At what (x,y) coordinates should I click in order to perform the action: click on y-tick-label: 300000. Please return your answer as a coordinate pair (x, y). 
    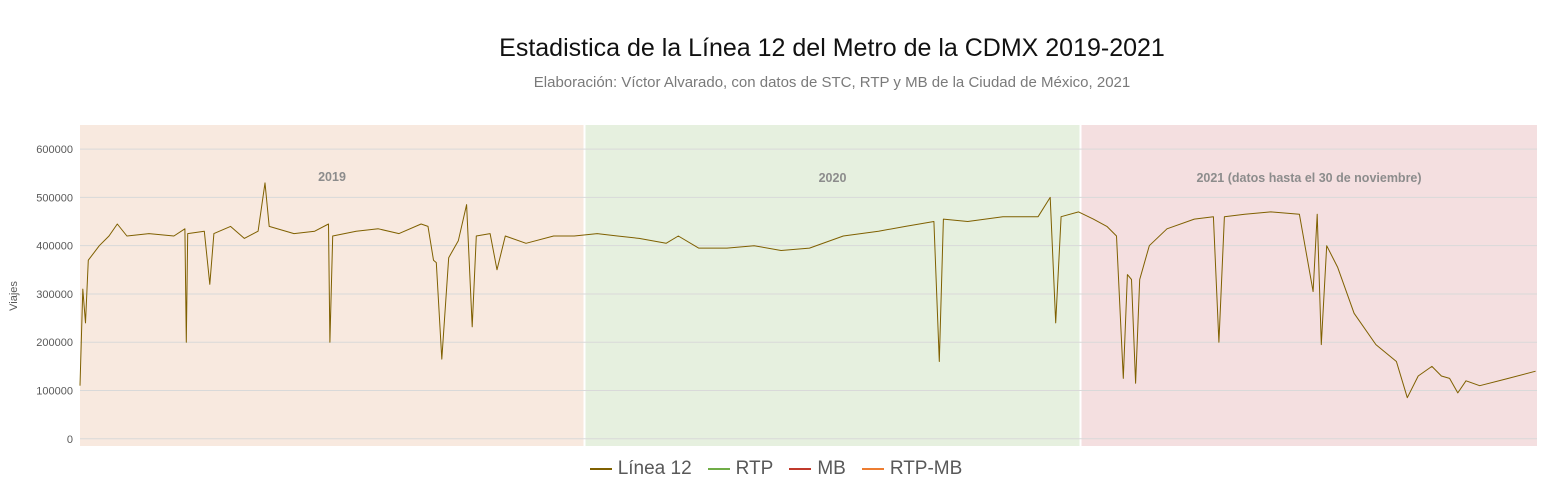
    Looking at the image, I should click on (54, 295).